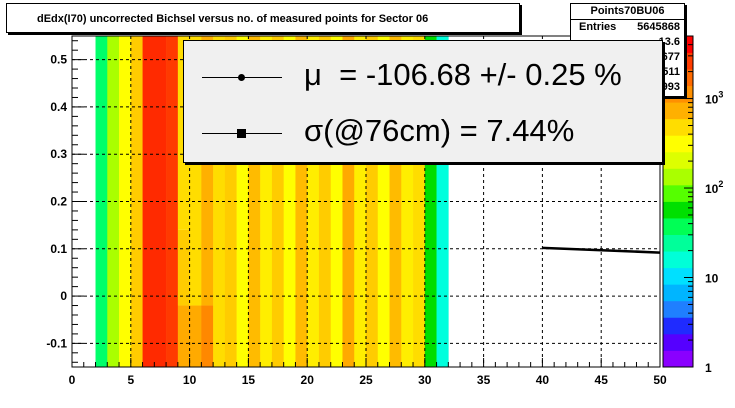 The image size is (735, 408). Describe the element at coordinates (366, 380) in the screenshot. I see `x-tick-label: 25` at that location.